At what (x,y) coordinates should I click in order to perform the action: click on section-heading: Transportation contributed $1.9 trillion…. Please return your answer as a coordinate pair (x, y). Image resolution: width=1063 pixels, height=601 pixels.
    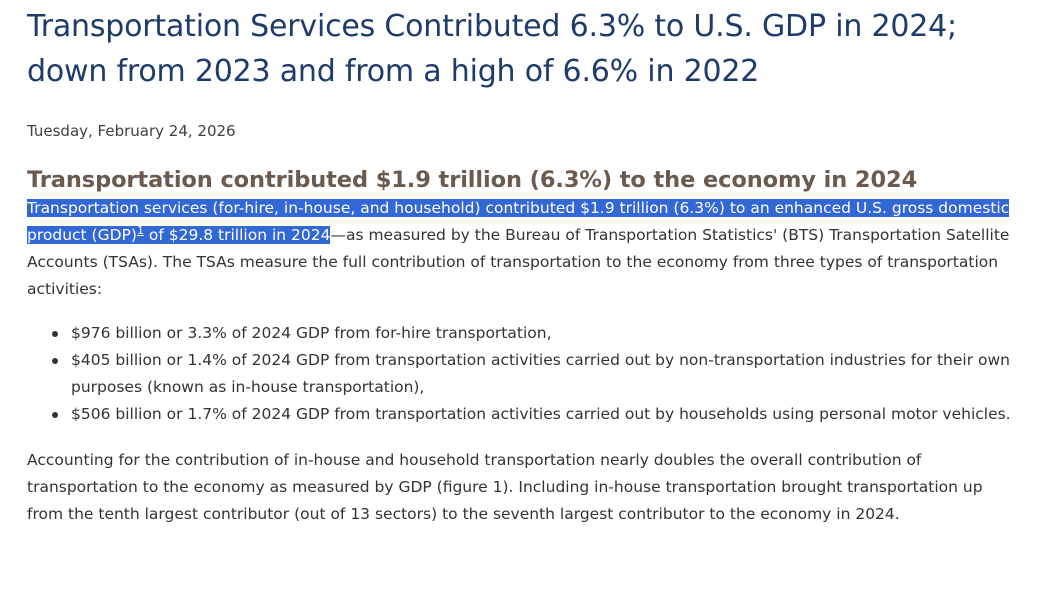
    Looking at the image, I should click on (472, 180).